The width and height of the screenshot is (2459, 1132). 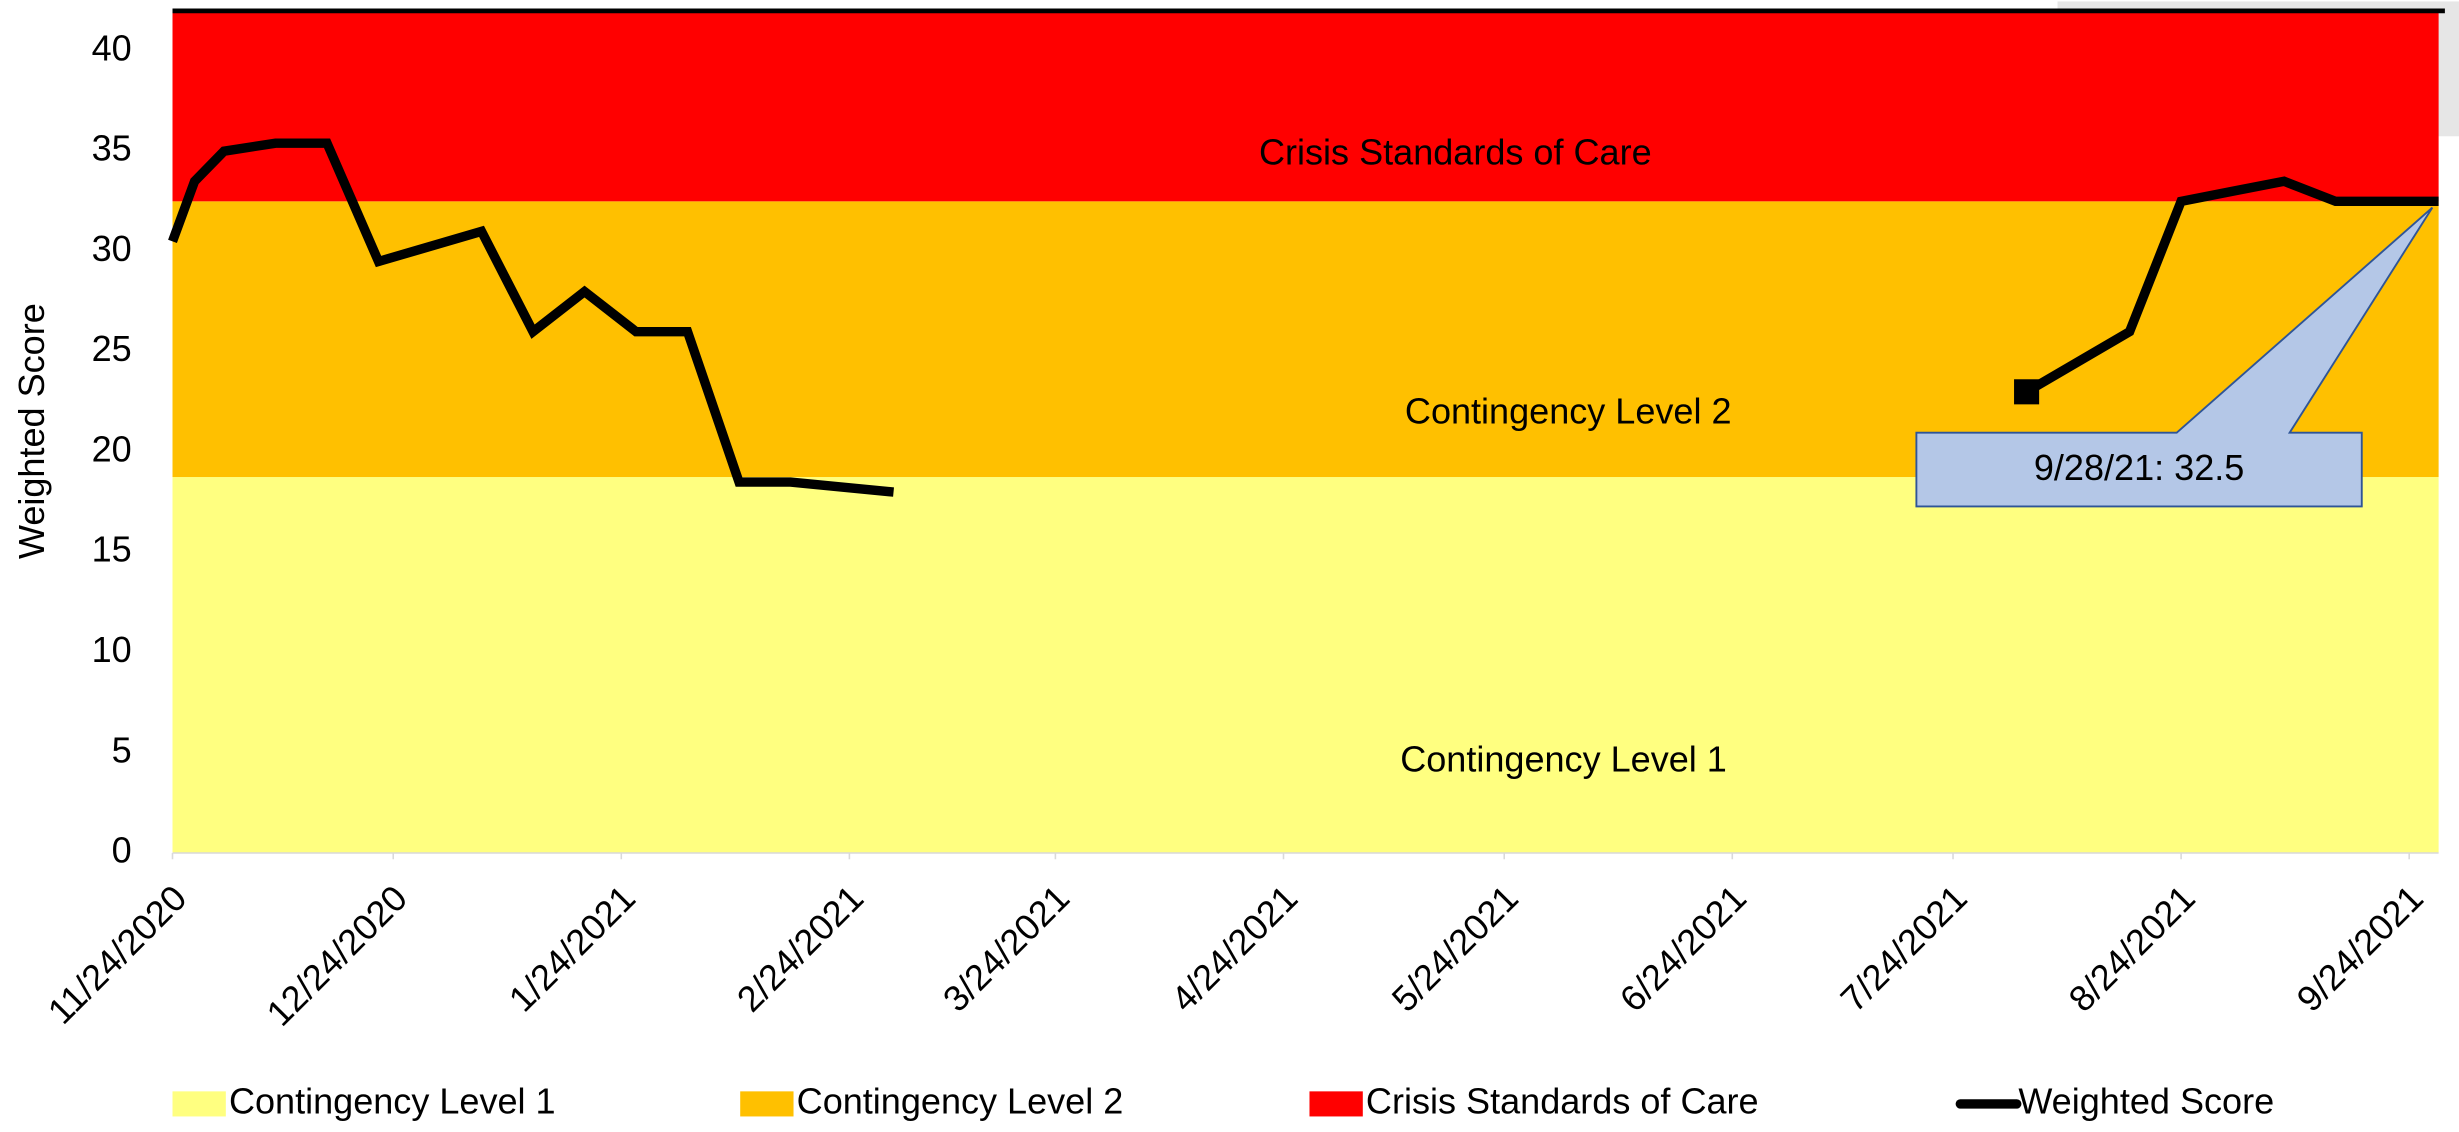 I want to click on y-axis-label: Weighted Score, so click(x=31, y=431).